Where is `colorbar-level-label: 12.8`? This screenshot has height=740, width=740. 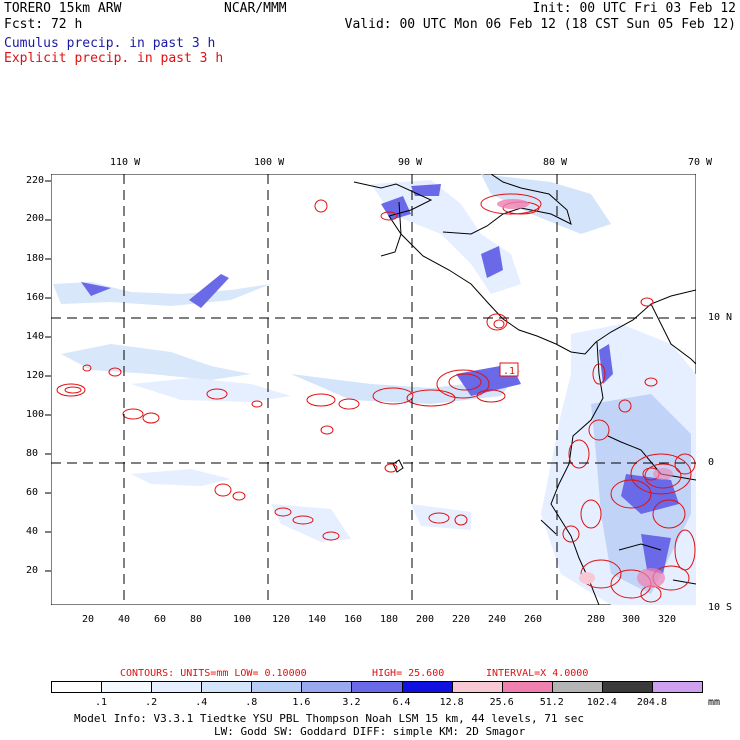
colorbar-level-label: 12.8 is located at coordinates (451, 702).